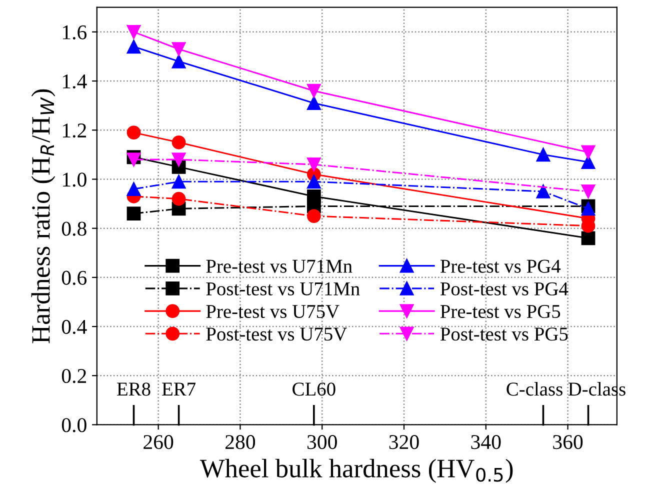 This screenshot has height=491, width=646. What do you see at coordinates (179, 389) in the screenshot?
I see `annotation: ER7` at bounding box center [179, 389].